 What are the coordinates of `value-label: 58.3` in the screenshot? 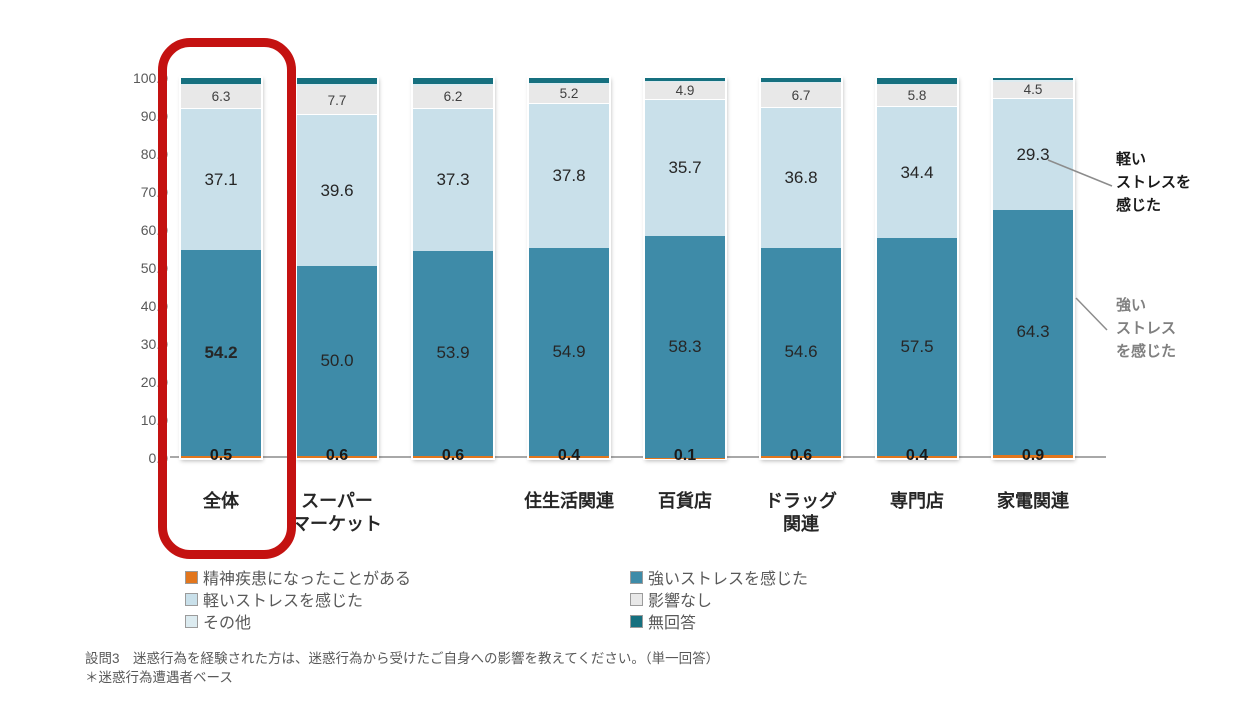 It's located at (685, 346).